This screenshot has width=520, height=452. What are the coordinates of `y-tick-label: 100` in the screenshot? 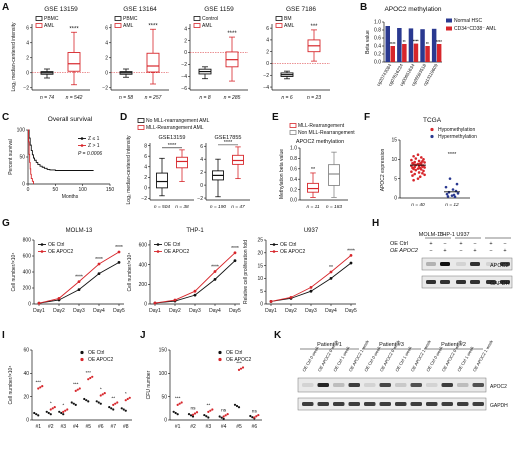 It's located at (21, 131).